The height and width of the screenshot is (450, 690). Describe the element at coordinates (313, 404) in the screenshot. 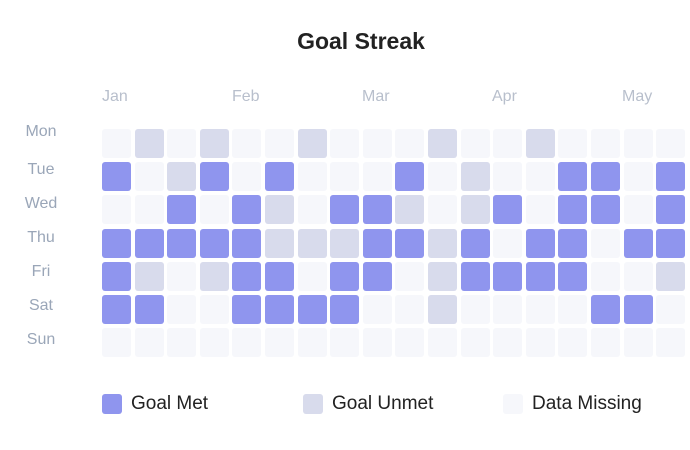

I see `legend-swatch-unmet` at that location.